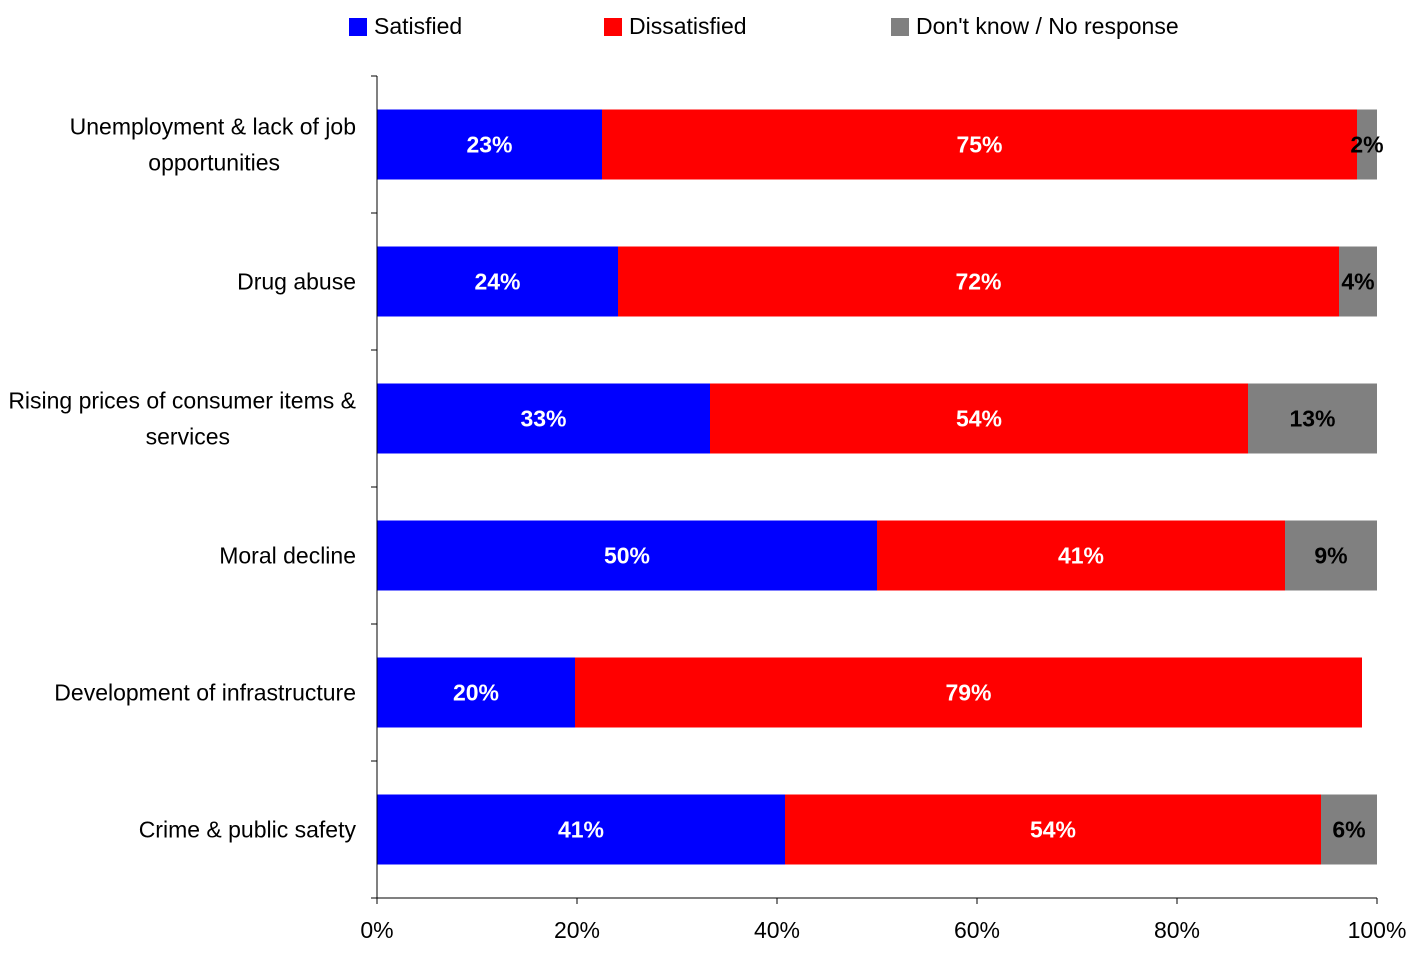 The image size is (1410, 954). I want to click on data-label: 24%, so click(497, 282).